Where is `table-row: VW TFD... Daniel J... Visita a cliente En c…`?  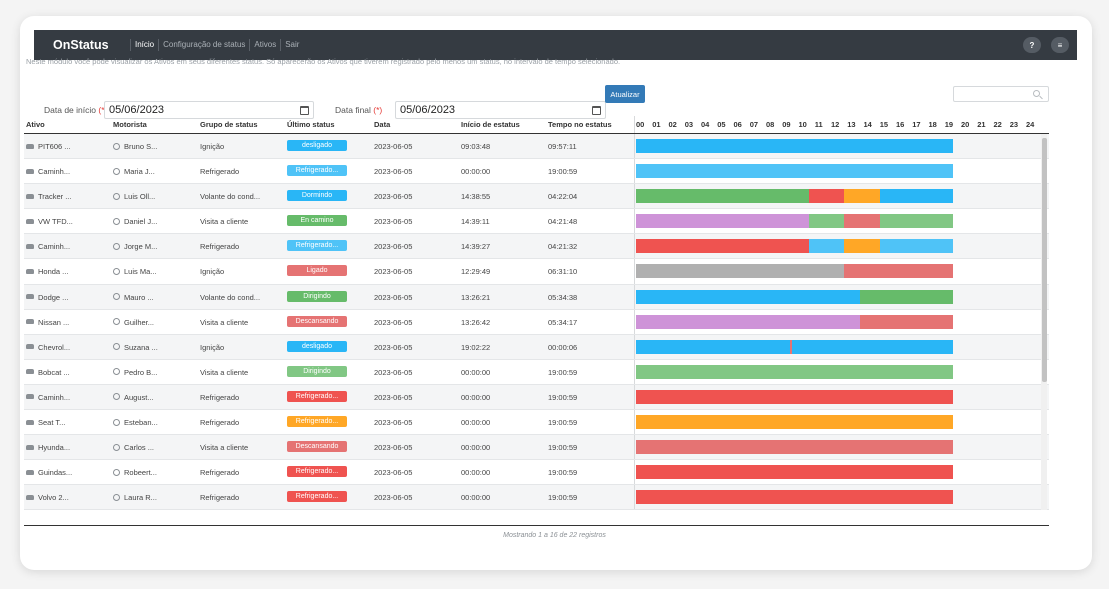 table-row: VW TFD... Daniel J... Visita a cliente En c… is located at coordinates (536, 222).